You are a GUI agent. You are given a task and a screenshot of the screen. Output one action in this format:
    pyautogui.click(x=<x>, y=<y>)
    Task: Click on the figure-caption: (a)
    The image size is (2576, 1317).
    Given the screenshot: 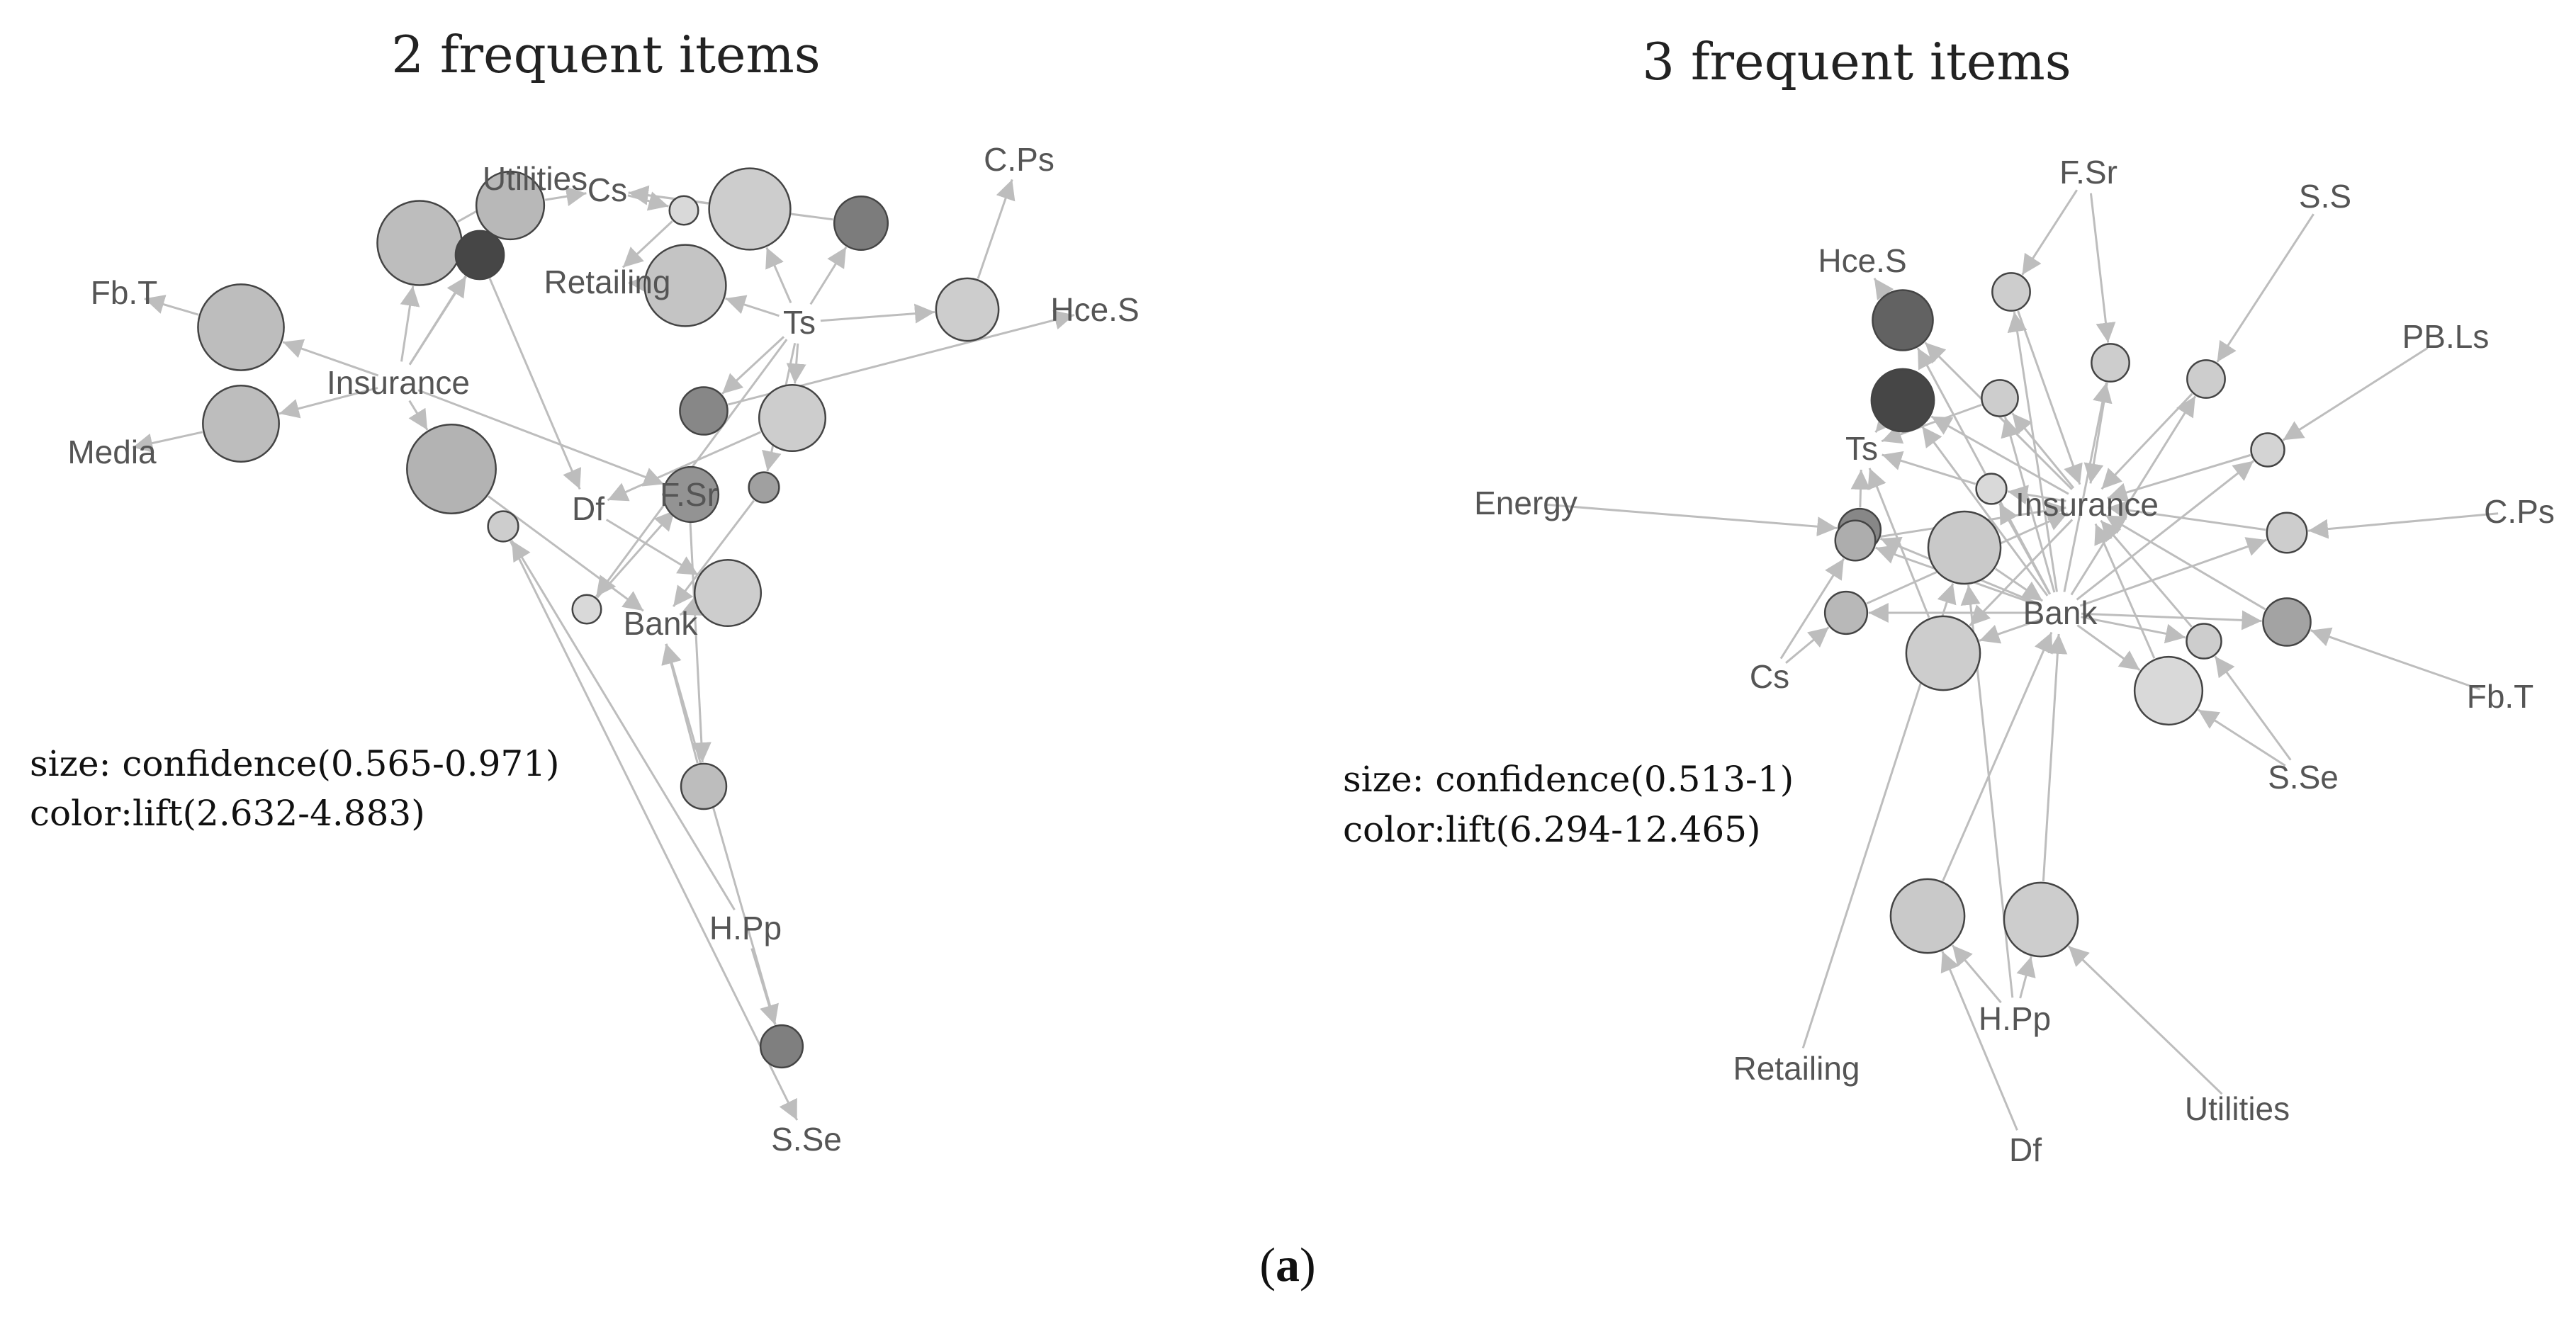 What is the action you would take?
    pyautogui.click(x=1287, y=1264)
    